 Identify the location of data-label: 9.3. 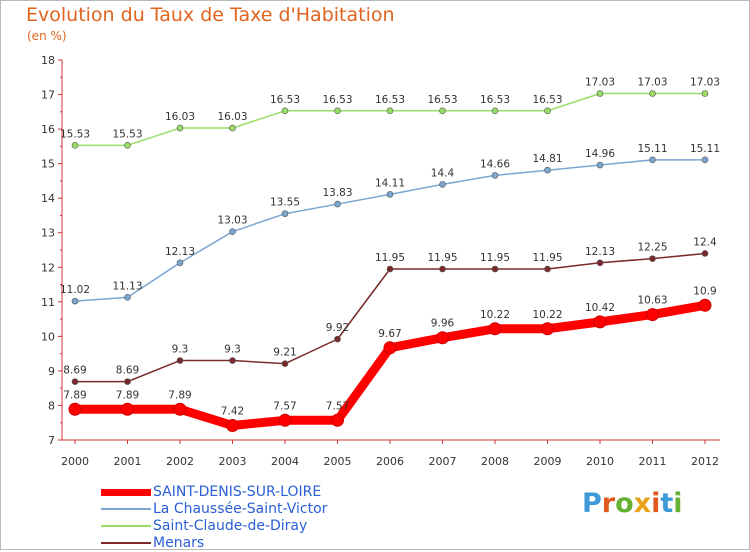
(232, 350).